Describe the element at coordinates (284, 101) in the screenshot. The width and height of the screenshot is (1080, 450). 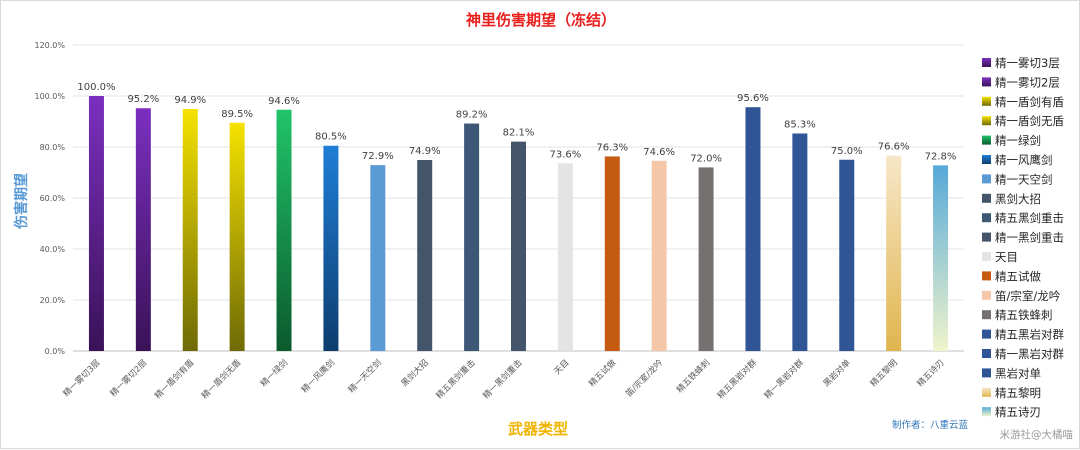
I see `data-label: 94.6%` at that location.